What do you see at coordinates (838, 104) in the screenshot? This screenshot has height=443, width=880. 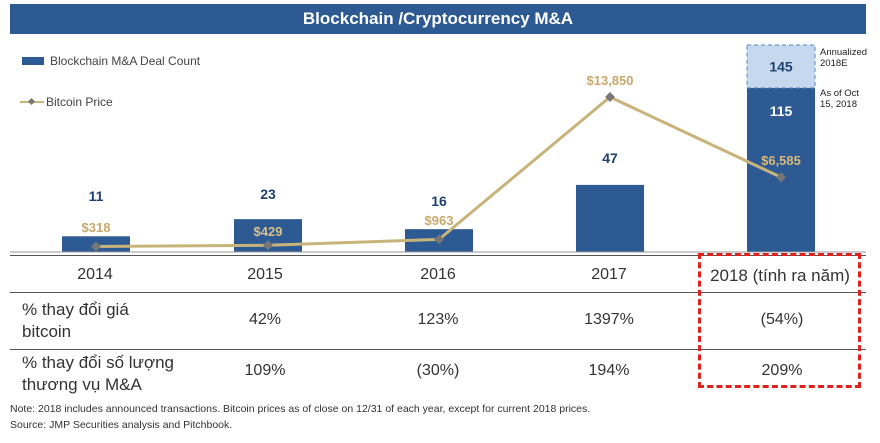 I see `as-of-note-line2: 15, 2018` at bounding box center [838, 104].